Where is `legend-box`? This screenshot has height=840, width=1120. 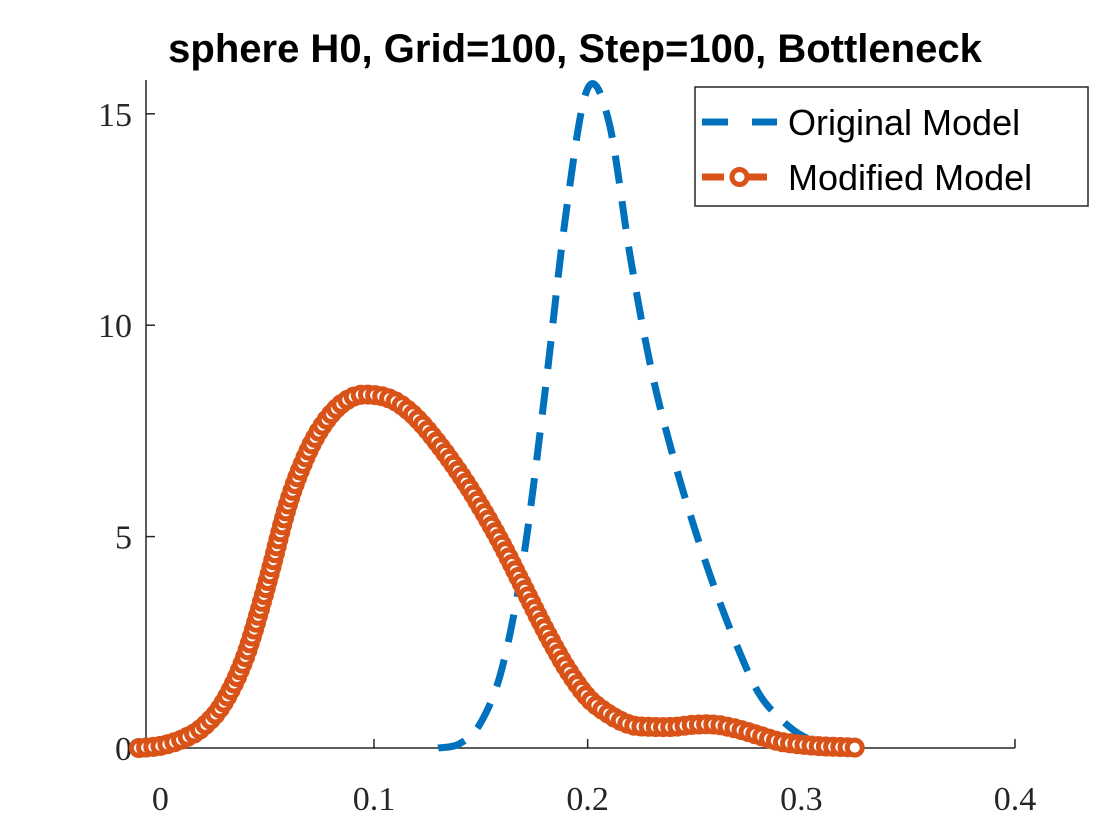 legend-box is located at coordinates (891, 146).